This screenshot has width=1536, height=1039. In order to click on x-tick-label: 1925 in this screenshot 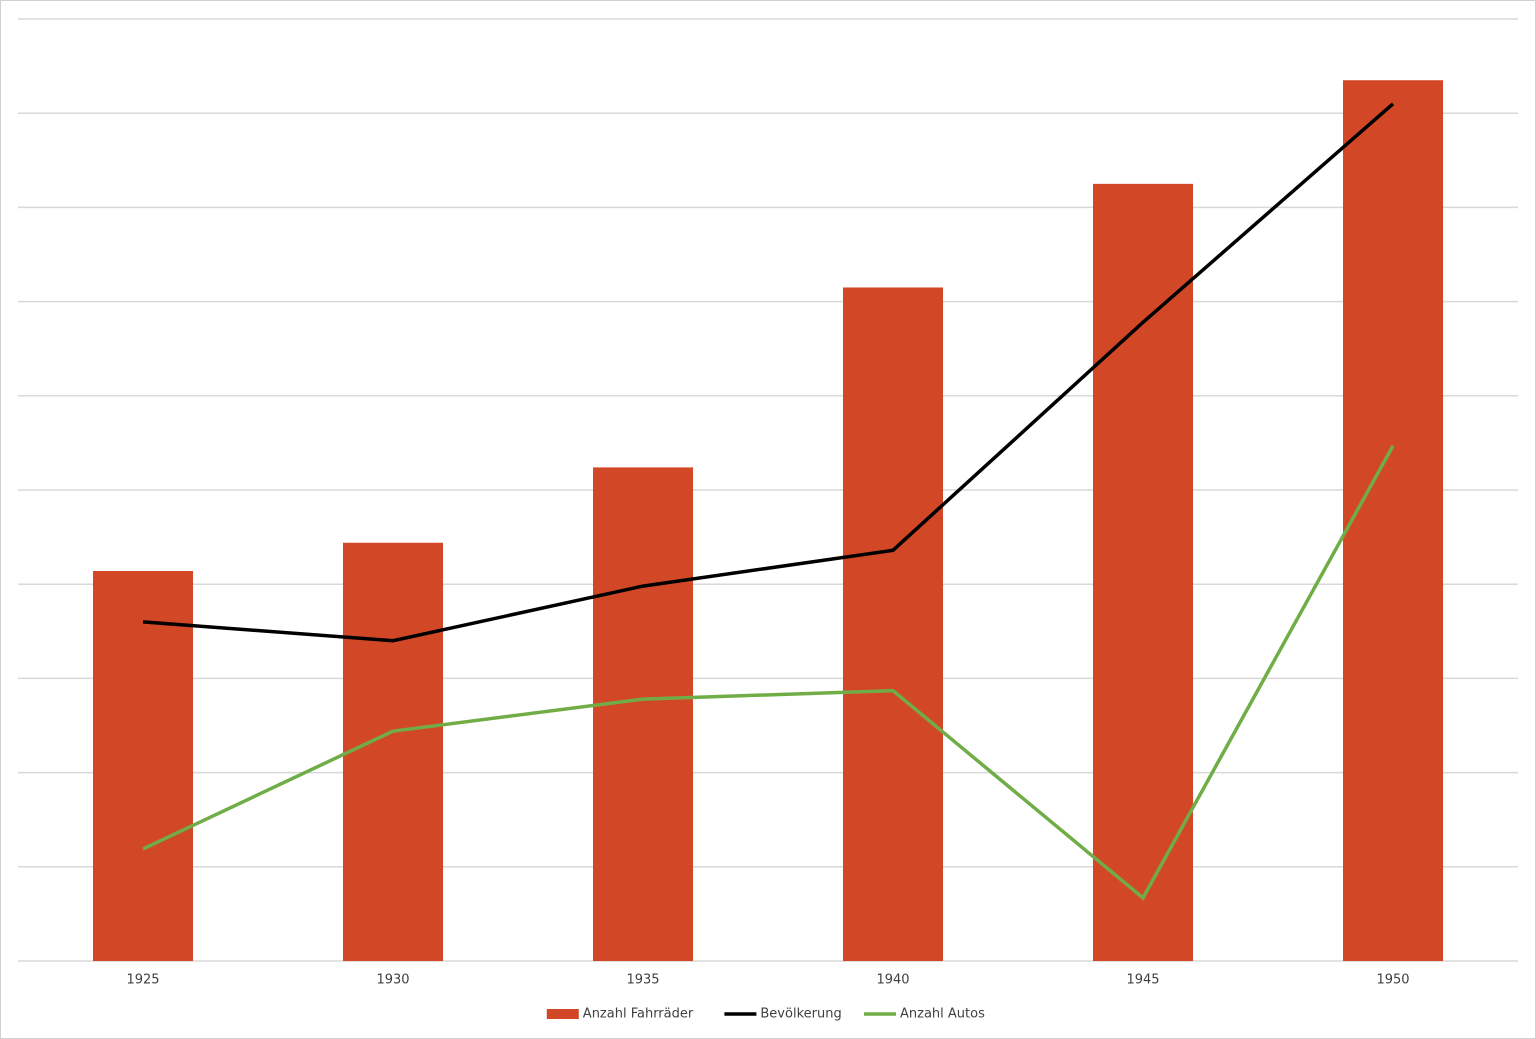, I will do `click(142, 980)`.